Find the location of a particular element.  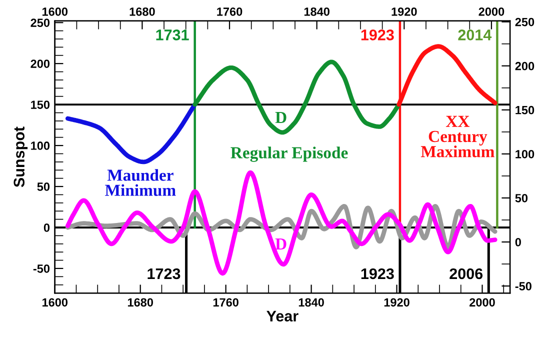

ref-line-label: 2014 is located at coordinates (475, 35).